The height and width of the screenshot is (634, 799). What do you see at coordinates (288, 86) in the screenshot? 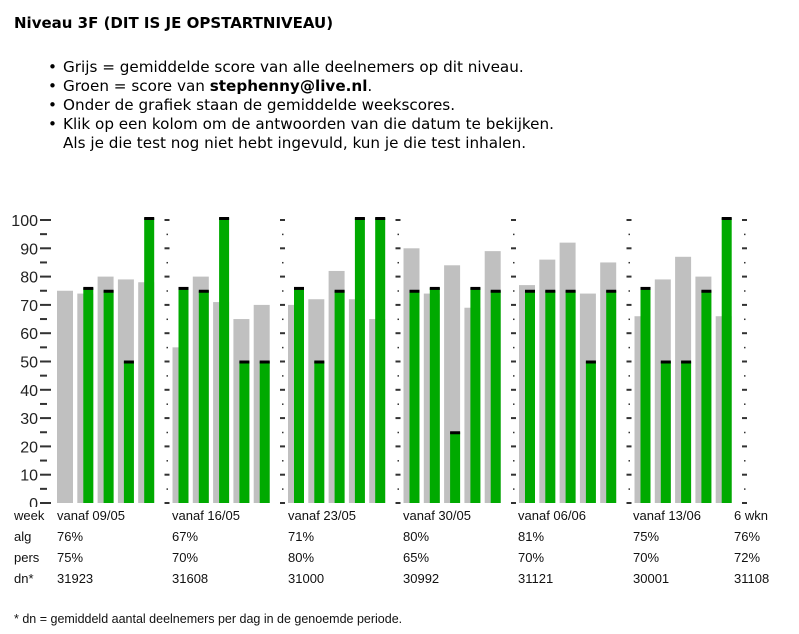
I see `legend-green-user: stephenny@live.nl` at bounding box center [288, 86].